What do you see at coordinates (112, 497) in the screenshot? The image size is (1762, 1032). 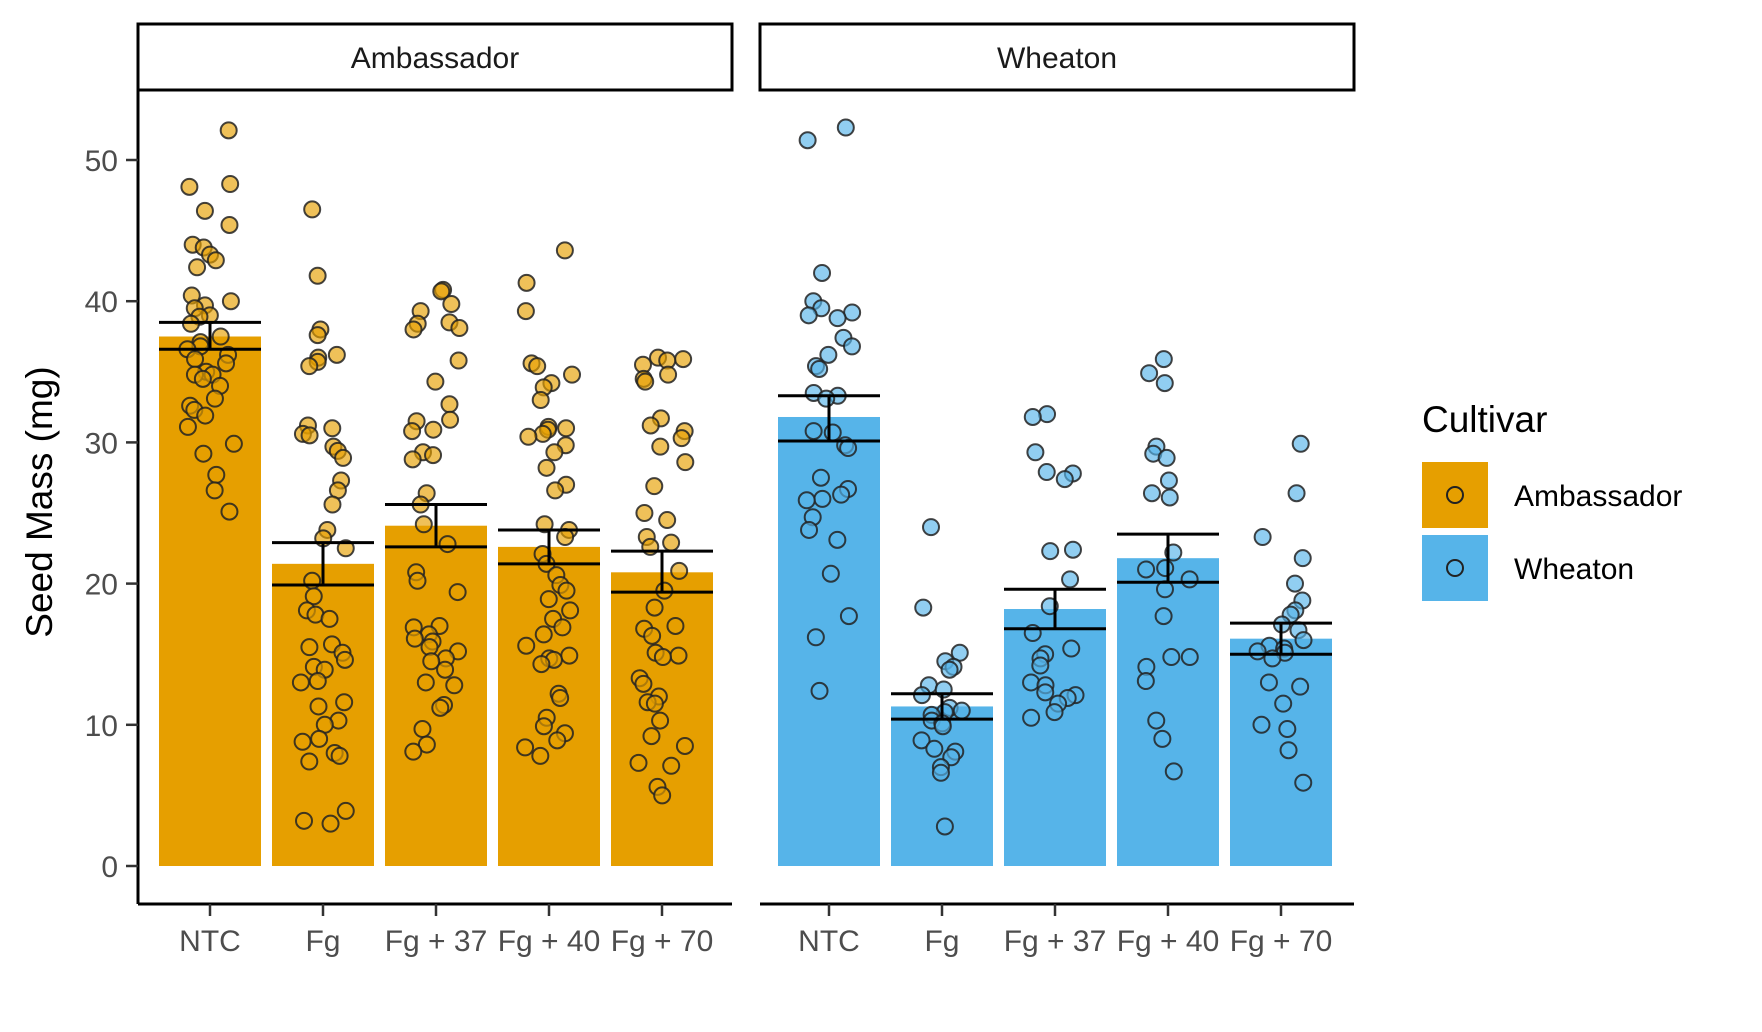 I see `y-axis: 0 10 20 30 40 50` at bounding box center [112, 497].